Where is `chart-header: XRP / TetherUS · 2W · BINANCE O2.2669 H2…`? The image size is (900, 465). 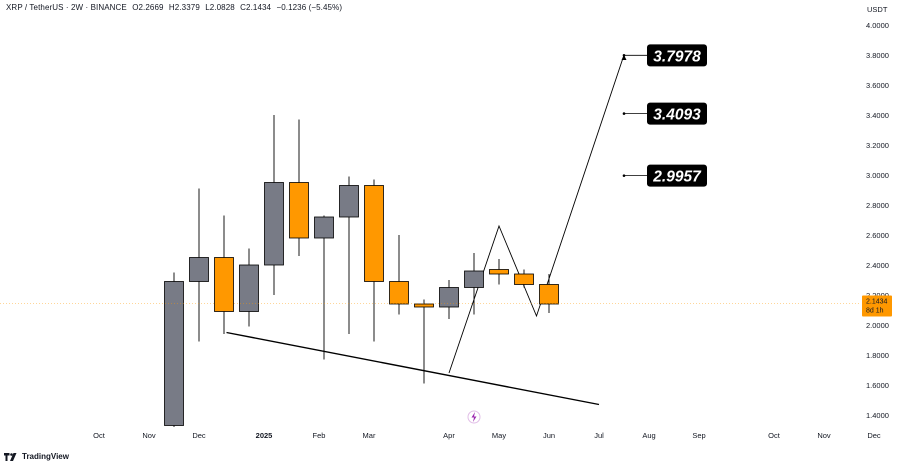
chart-header: XRP / TetherUS · 2W · BINANCE O2.2669 H2… is located at coordinates (175, 7).